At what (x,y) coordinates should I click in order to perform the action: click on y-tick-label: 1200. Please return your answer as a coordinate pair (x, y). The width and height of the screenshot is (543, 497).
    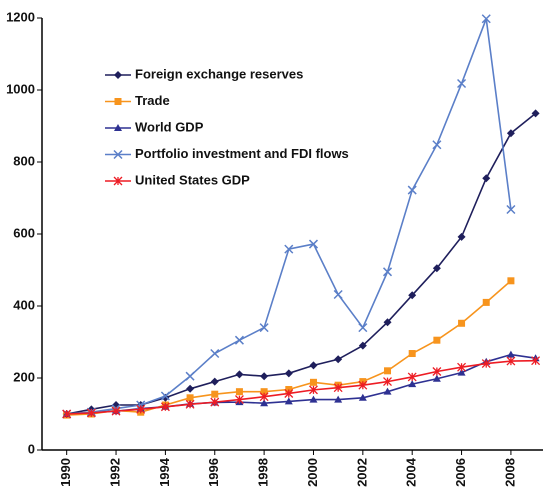
    Looking at the image, I should click on (20, 16).